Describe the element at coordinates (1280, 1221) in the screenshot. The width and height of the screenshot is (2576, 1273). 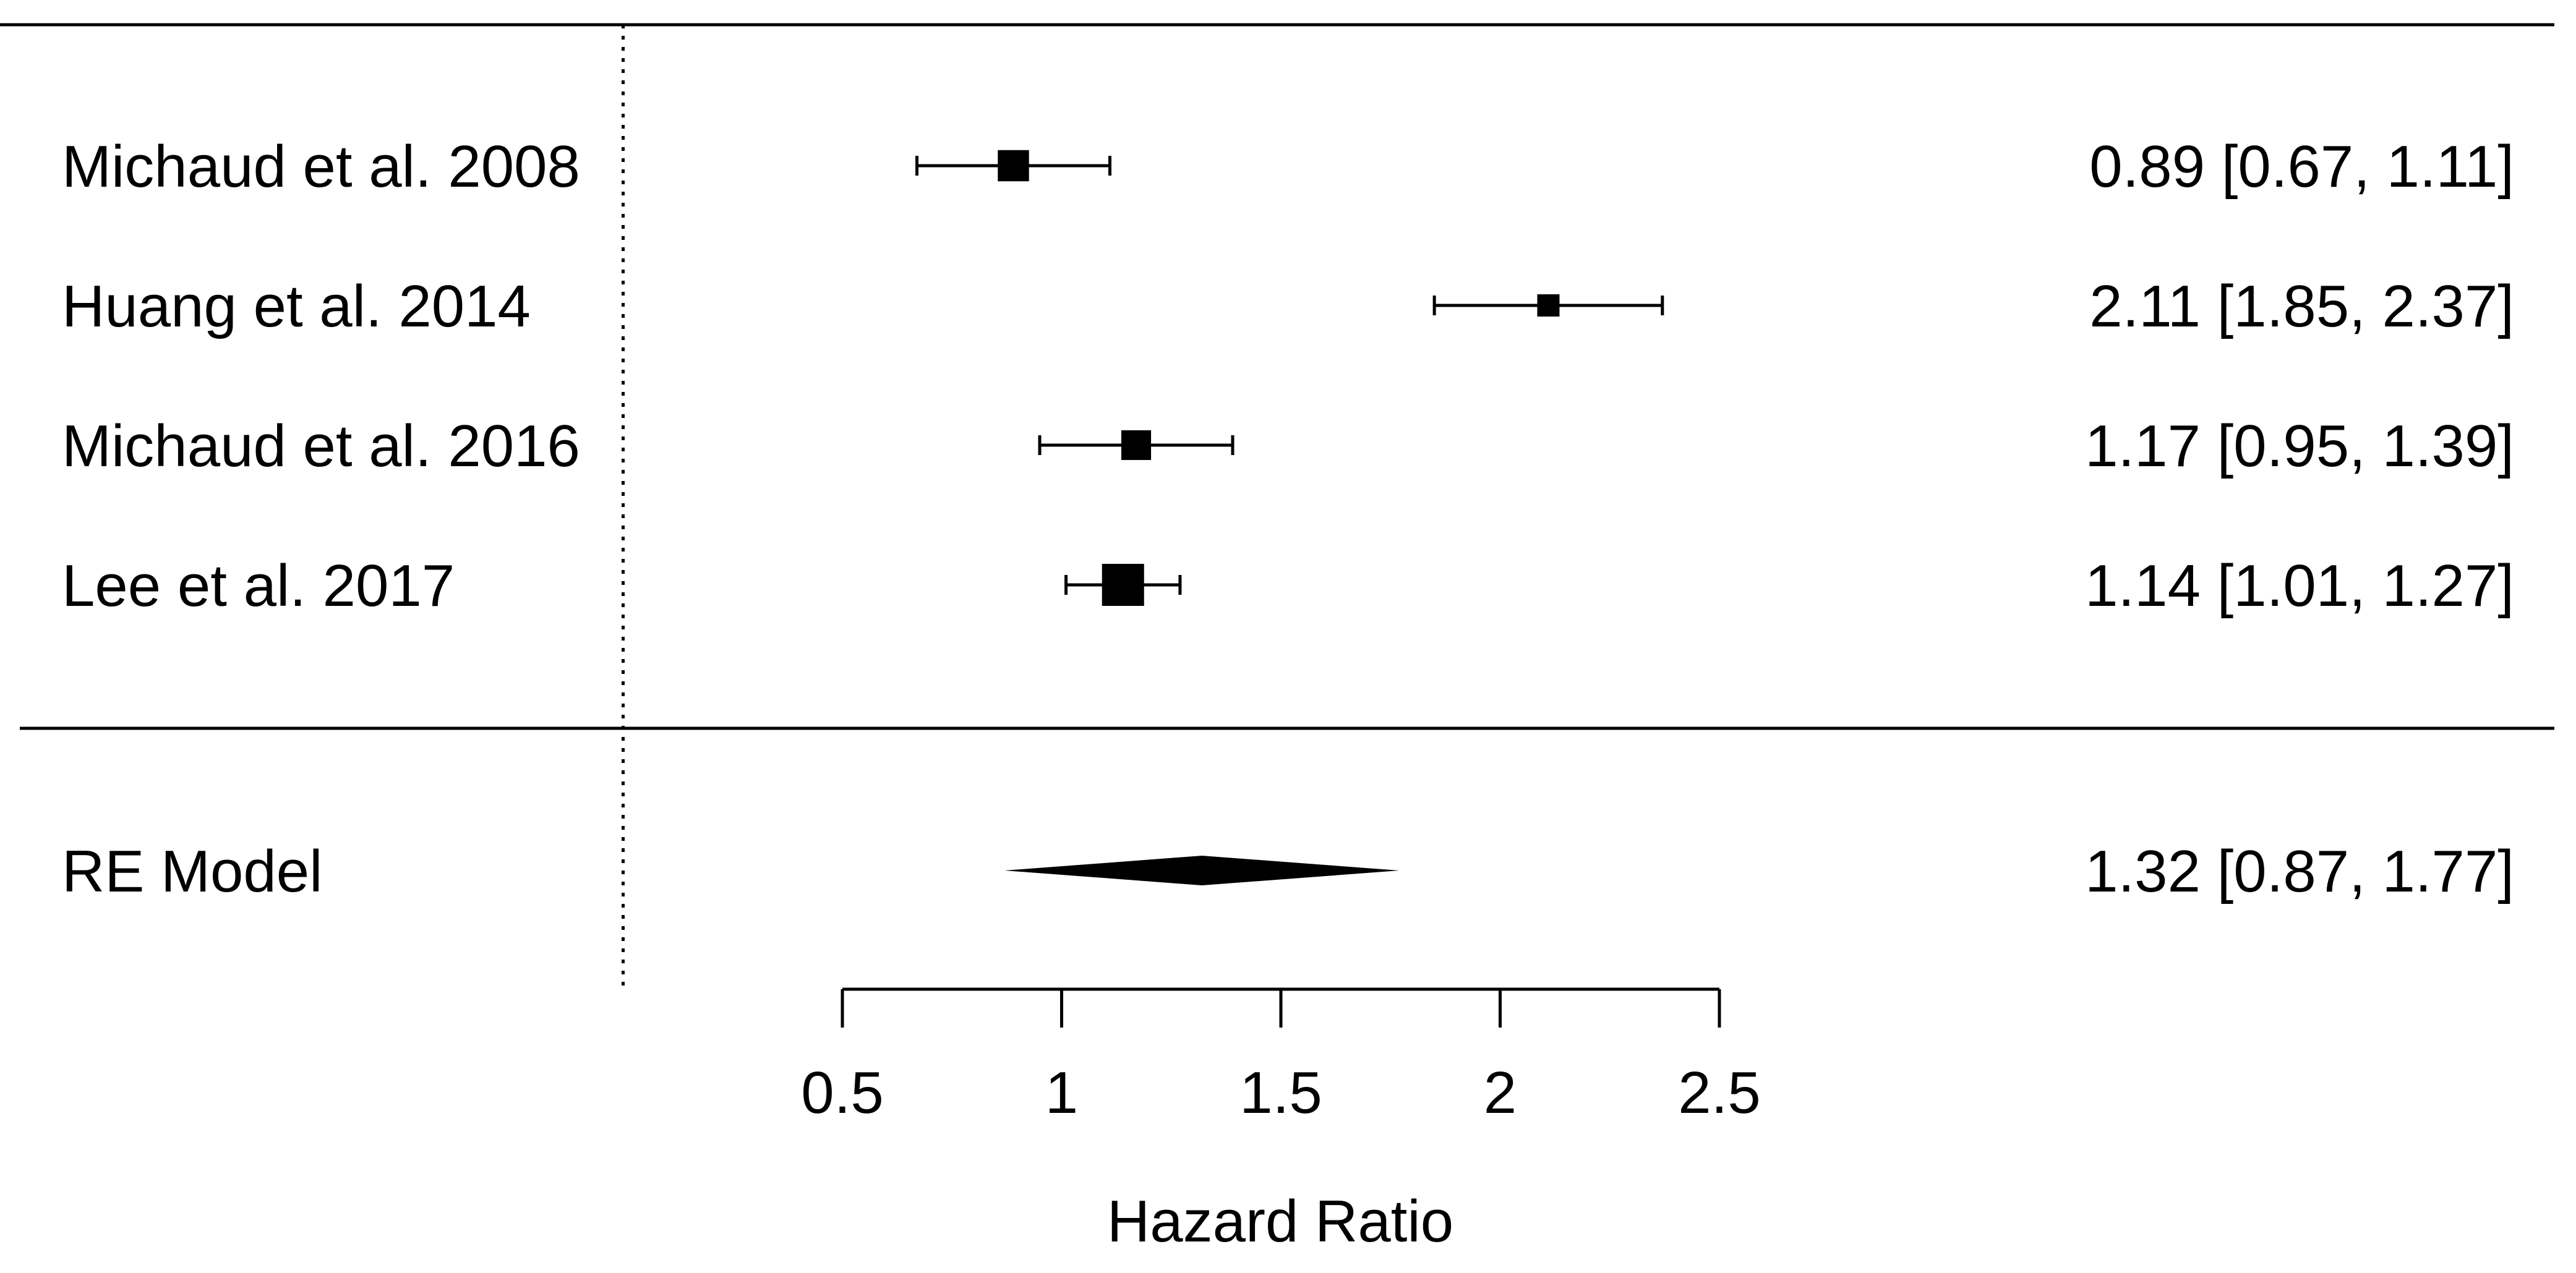
I see `x-axis-title: Hazard Ratio` at that location.